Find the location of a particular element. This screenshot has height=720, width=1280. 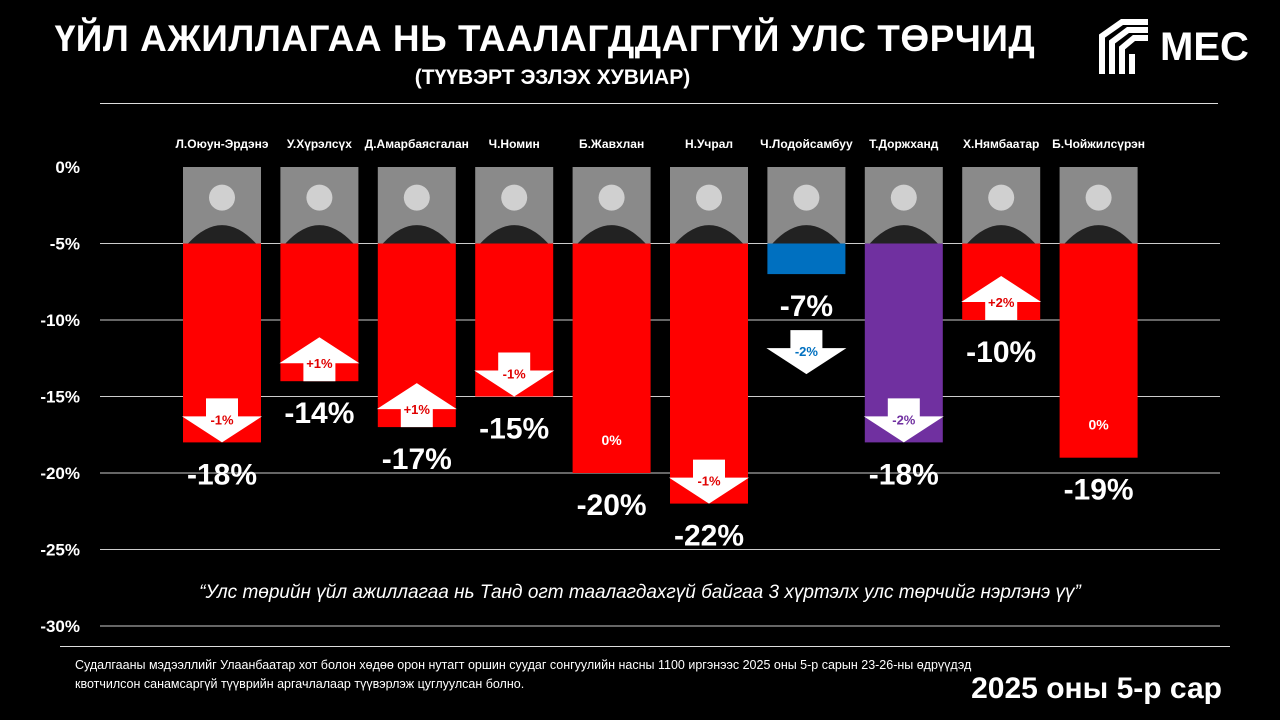

category-label: Б.Чойжилсүрэн is located at coordinates (1098, 144).